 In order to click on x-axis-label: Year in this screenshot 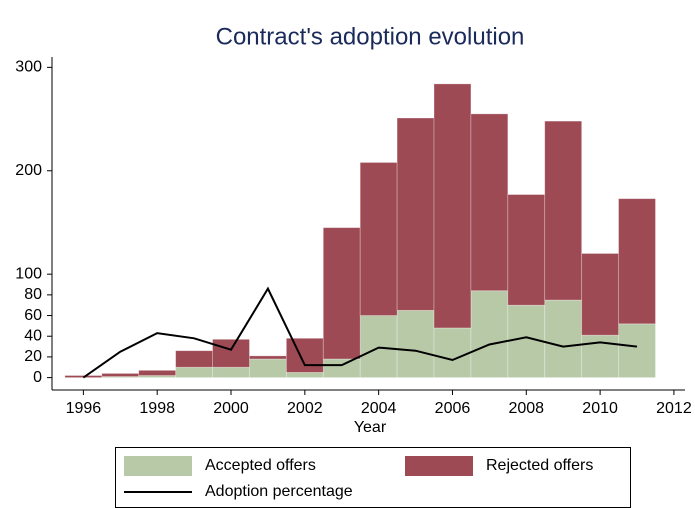, I will do `click(370, 427)`.